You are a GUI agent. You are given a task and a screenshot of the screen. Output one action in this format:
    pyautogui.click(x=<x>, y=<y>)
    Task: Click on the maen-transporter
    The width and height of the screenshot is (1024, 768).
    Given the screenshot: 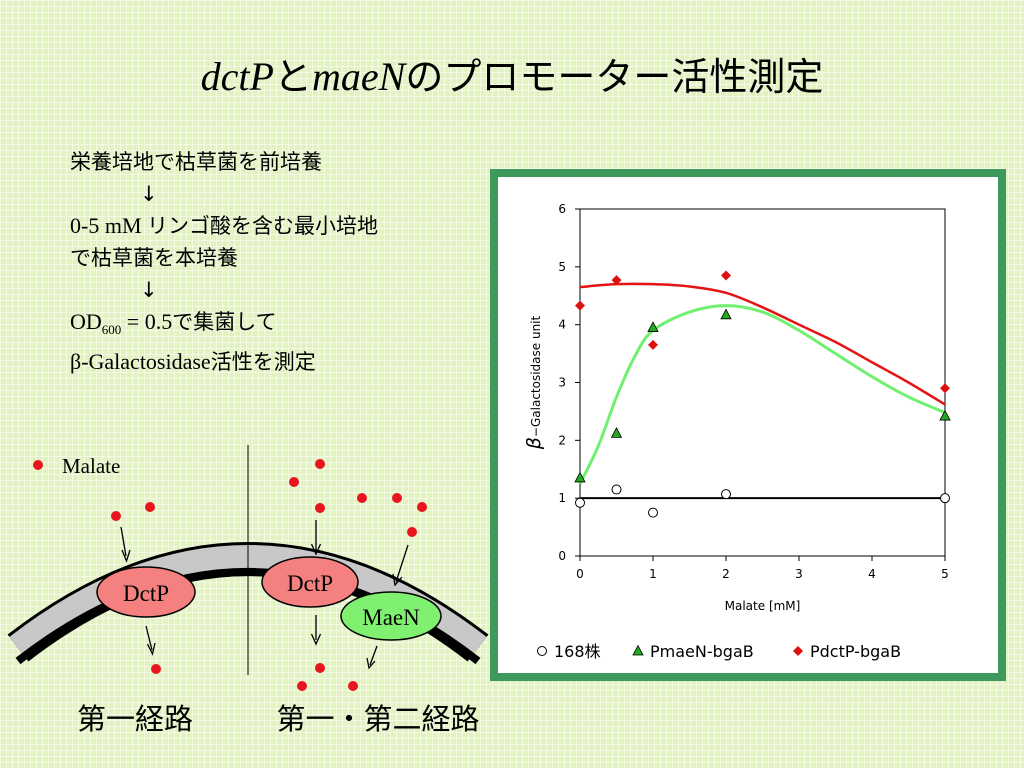 What is the action you would take?
    pyautogui.click(x=391, y=616)
    